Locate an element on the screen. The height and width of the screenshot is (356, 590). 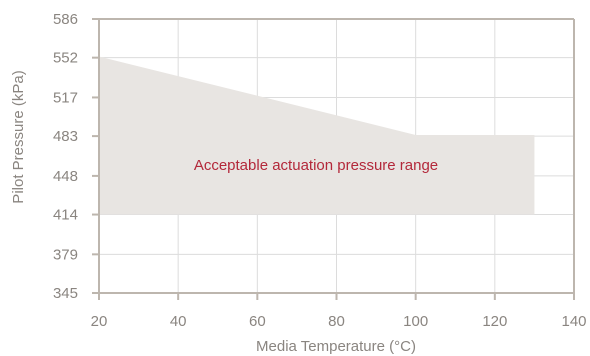
x-tick-label: 100 is located at coordinates (415, 321).